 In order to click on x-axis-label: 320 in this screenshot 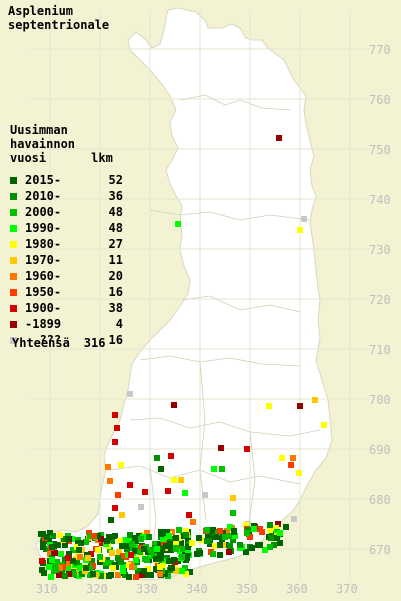, I will do `click(97, 589)`.